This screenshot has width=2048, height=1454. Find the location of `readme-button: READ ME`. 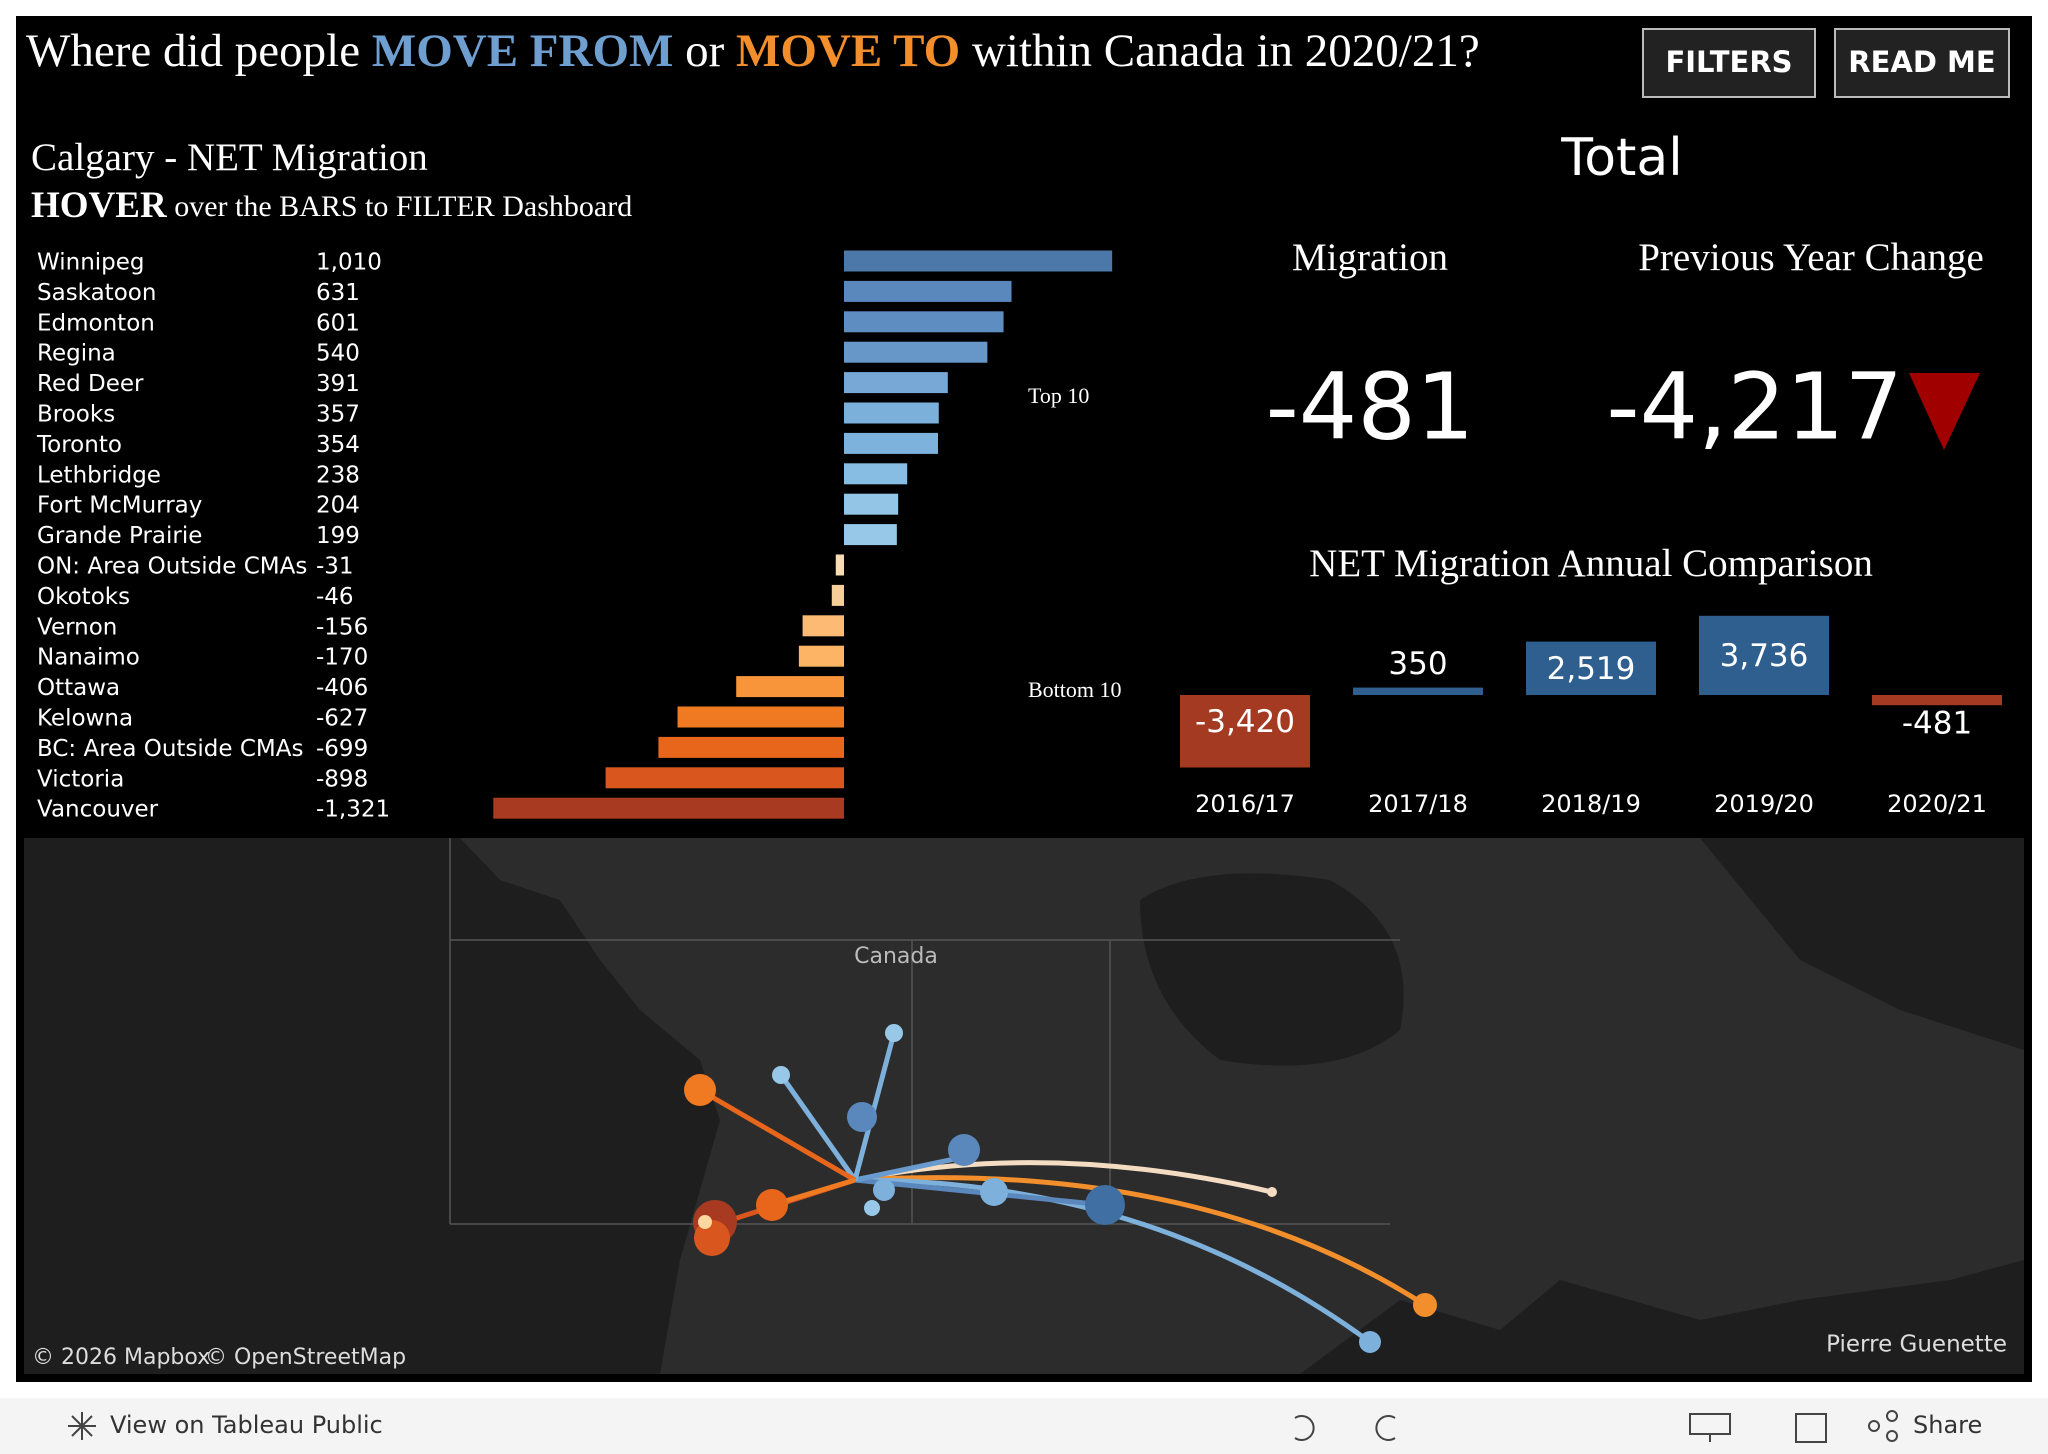

readme-button: READ ME is located at coordinates (1922, 63).